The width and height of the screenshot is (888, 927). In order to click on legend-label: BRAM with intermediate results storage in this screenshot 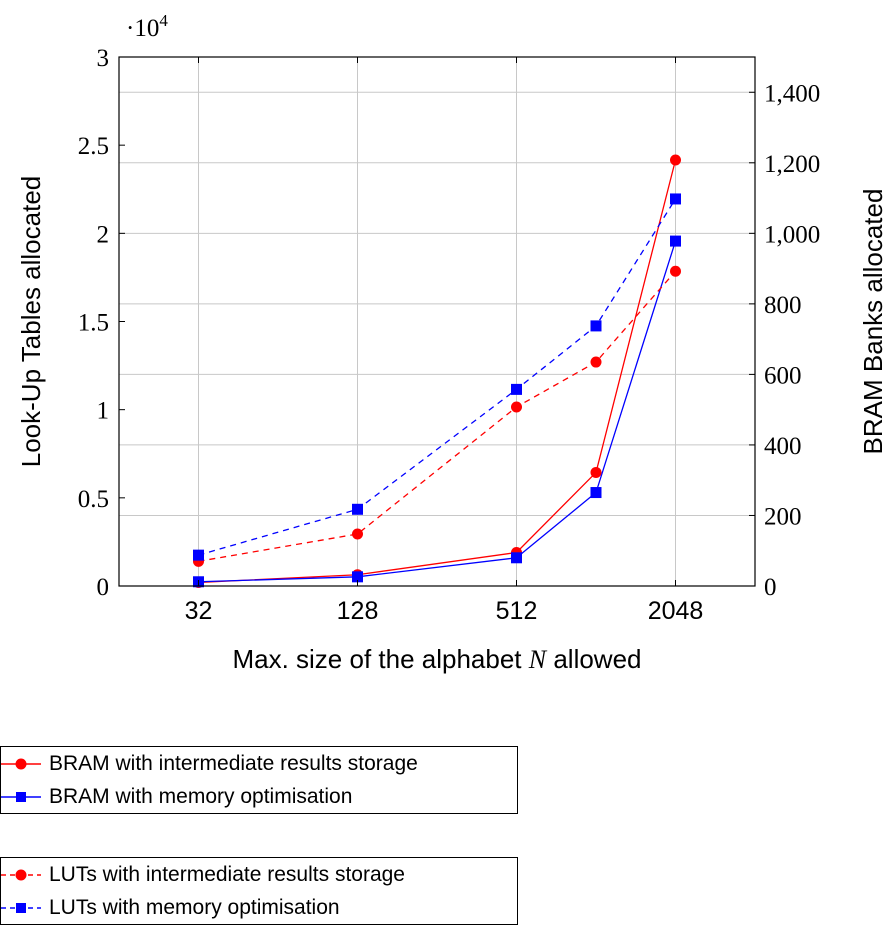, I will do `click(233, 763)`.